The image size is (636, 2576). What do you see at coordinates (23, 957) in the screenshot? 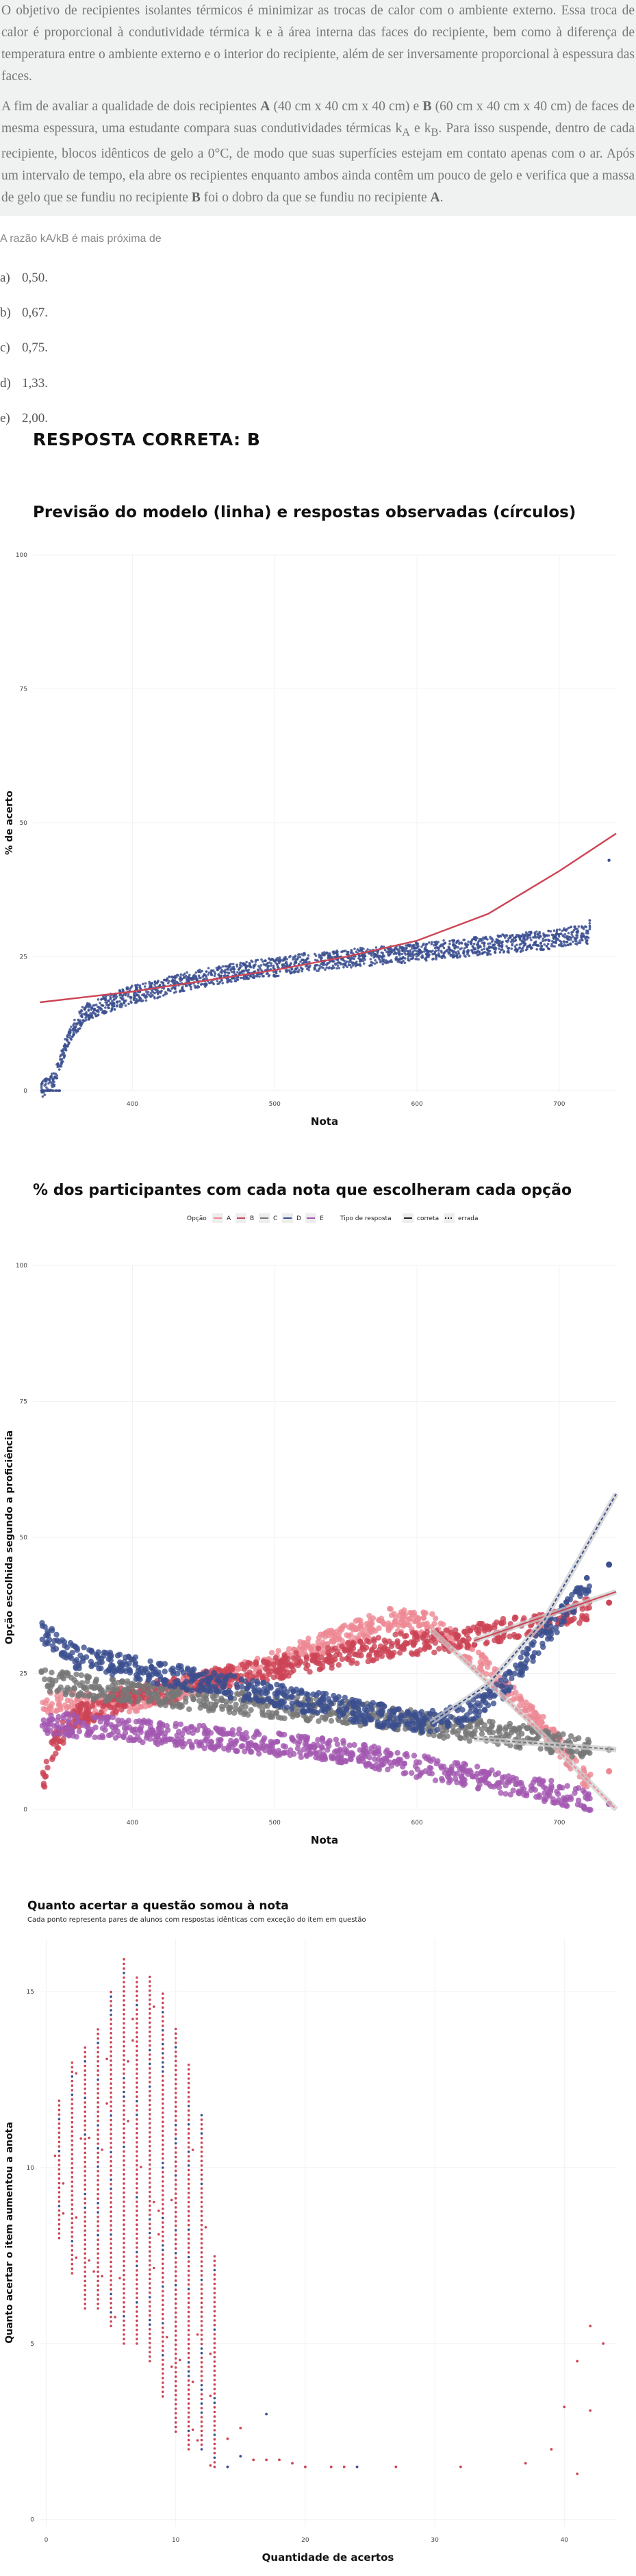
I see `chart1-y-tick-label: 25` at bounding box center [23, 957].